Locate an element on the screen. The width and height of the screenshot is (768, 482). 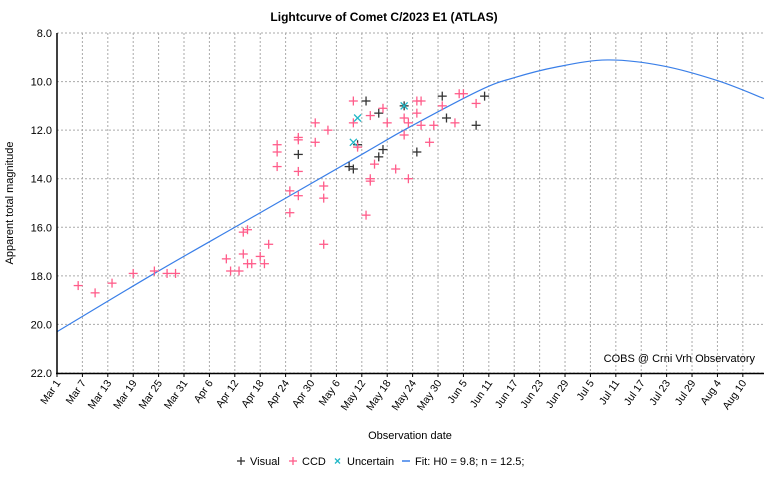
x-tick-label: Jun 29 is located at coordinates (558, 394).